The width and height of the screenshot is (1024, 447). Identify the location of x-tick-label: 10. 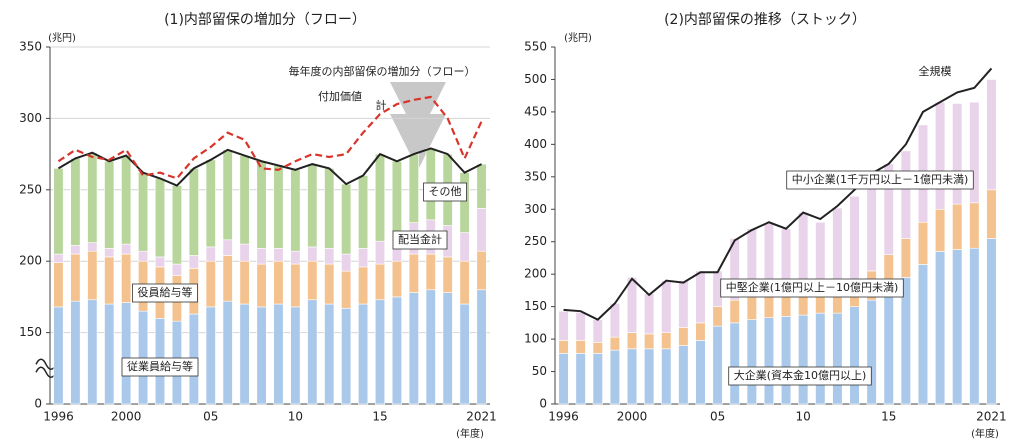
(803, 417).